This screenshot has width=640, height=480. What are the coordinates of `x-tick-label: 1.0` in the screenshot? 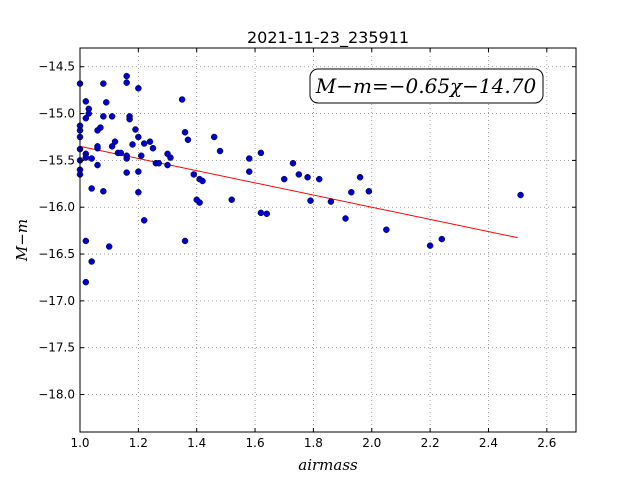 It's located at (79, 443).